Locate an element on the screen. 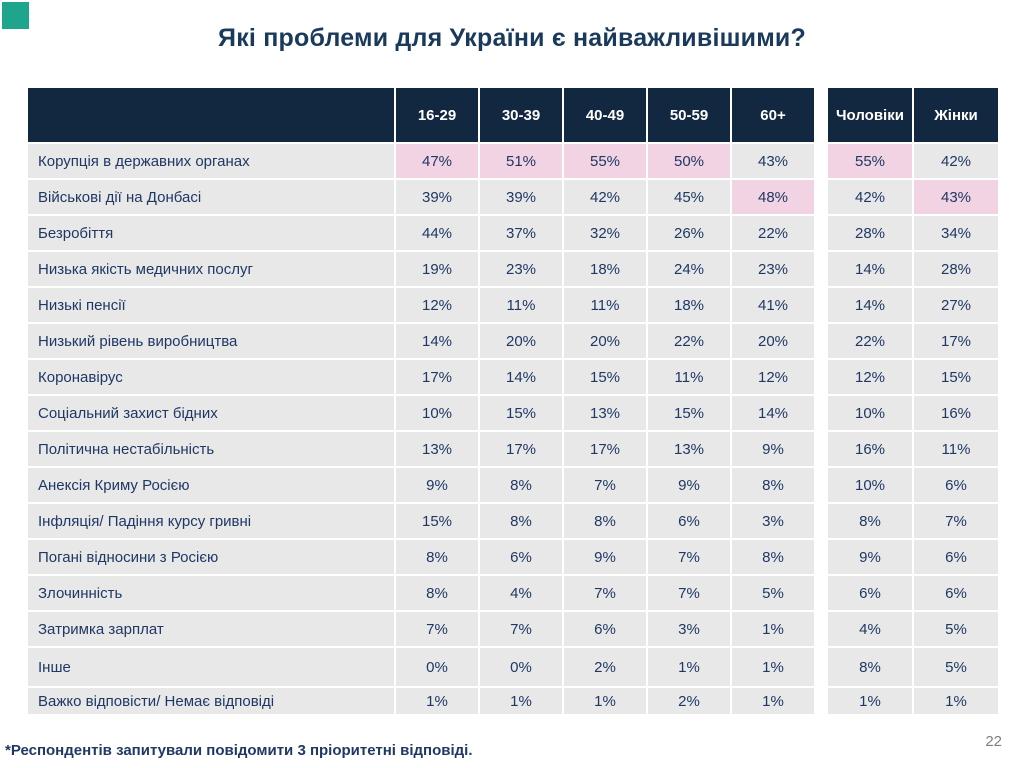 The height and width of the screenshot is (768, 1024). value-cell-gender: 22% is located at coordinates (870, 341).